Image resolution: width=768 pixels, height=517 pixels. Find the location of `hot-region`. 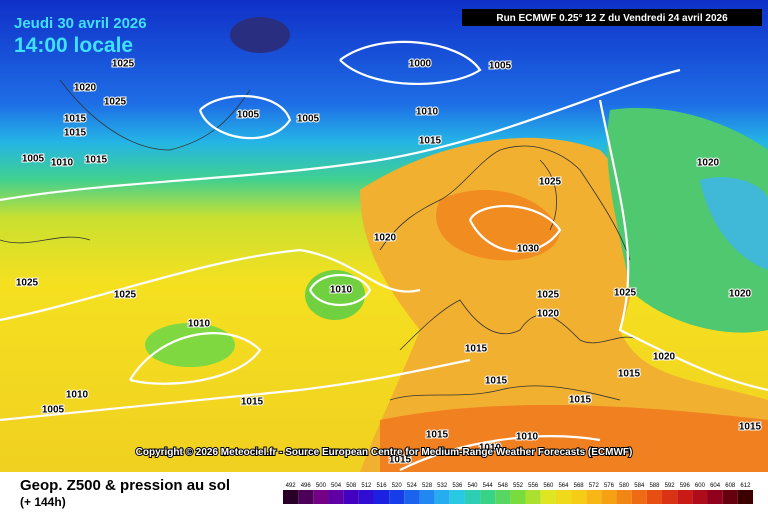

hot-region is located at coordinates (574, 438).